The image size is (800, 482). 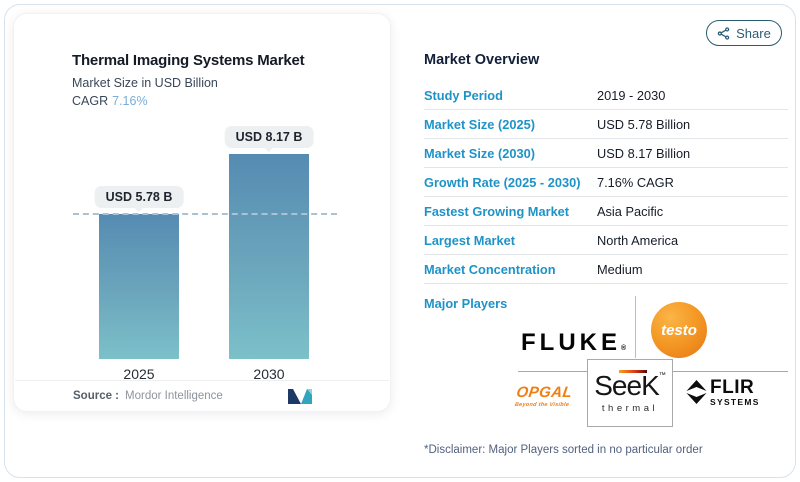 I want to click on fluke-logo: FLUKE®, so click(x=573, y=343).